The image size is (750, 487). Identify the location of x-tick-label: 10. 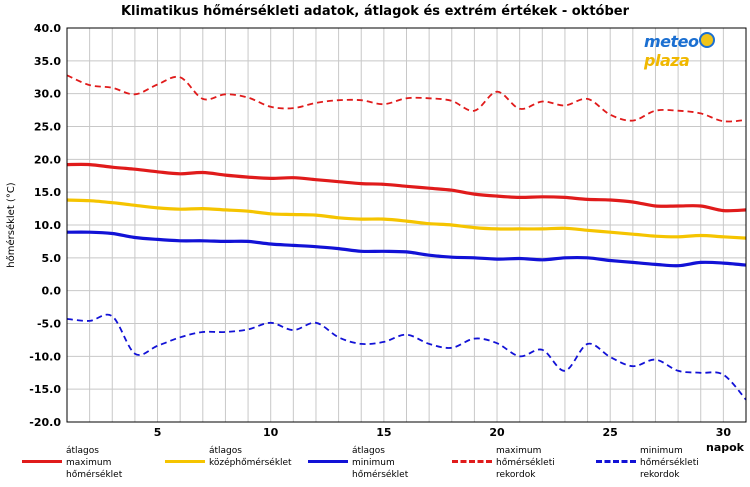
(271, 432).